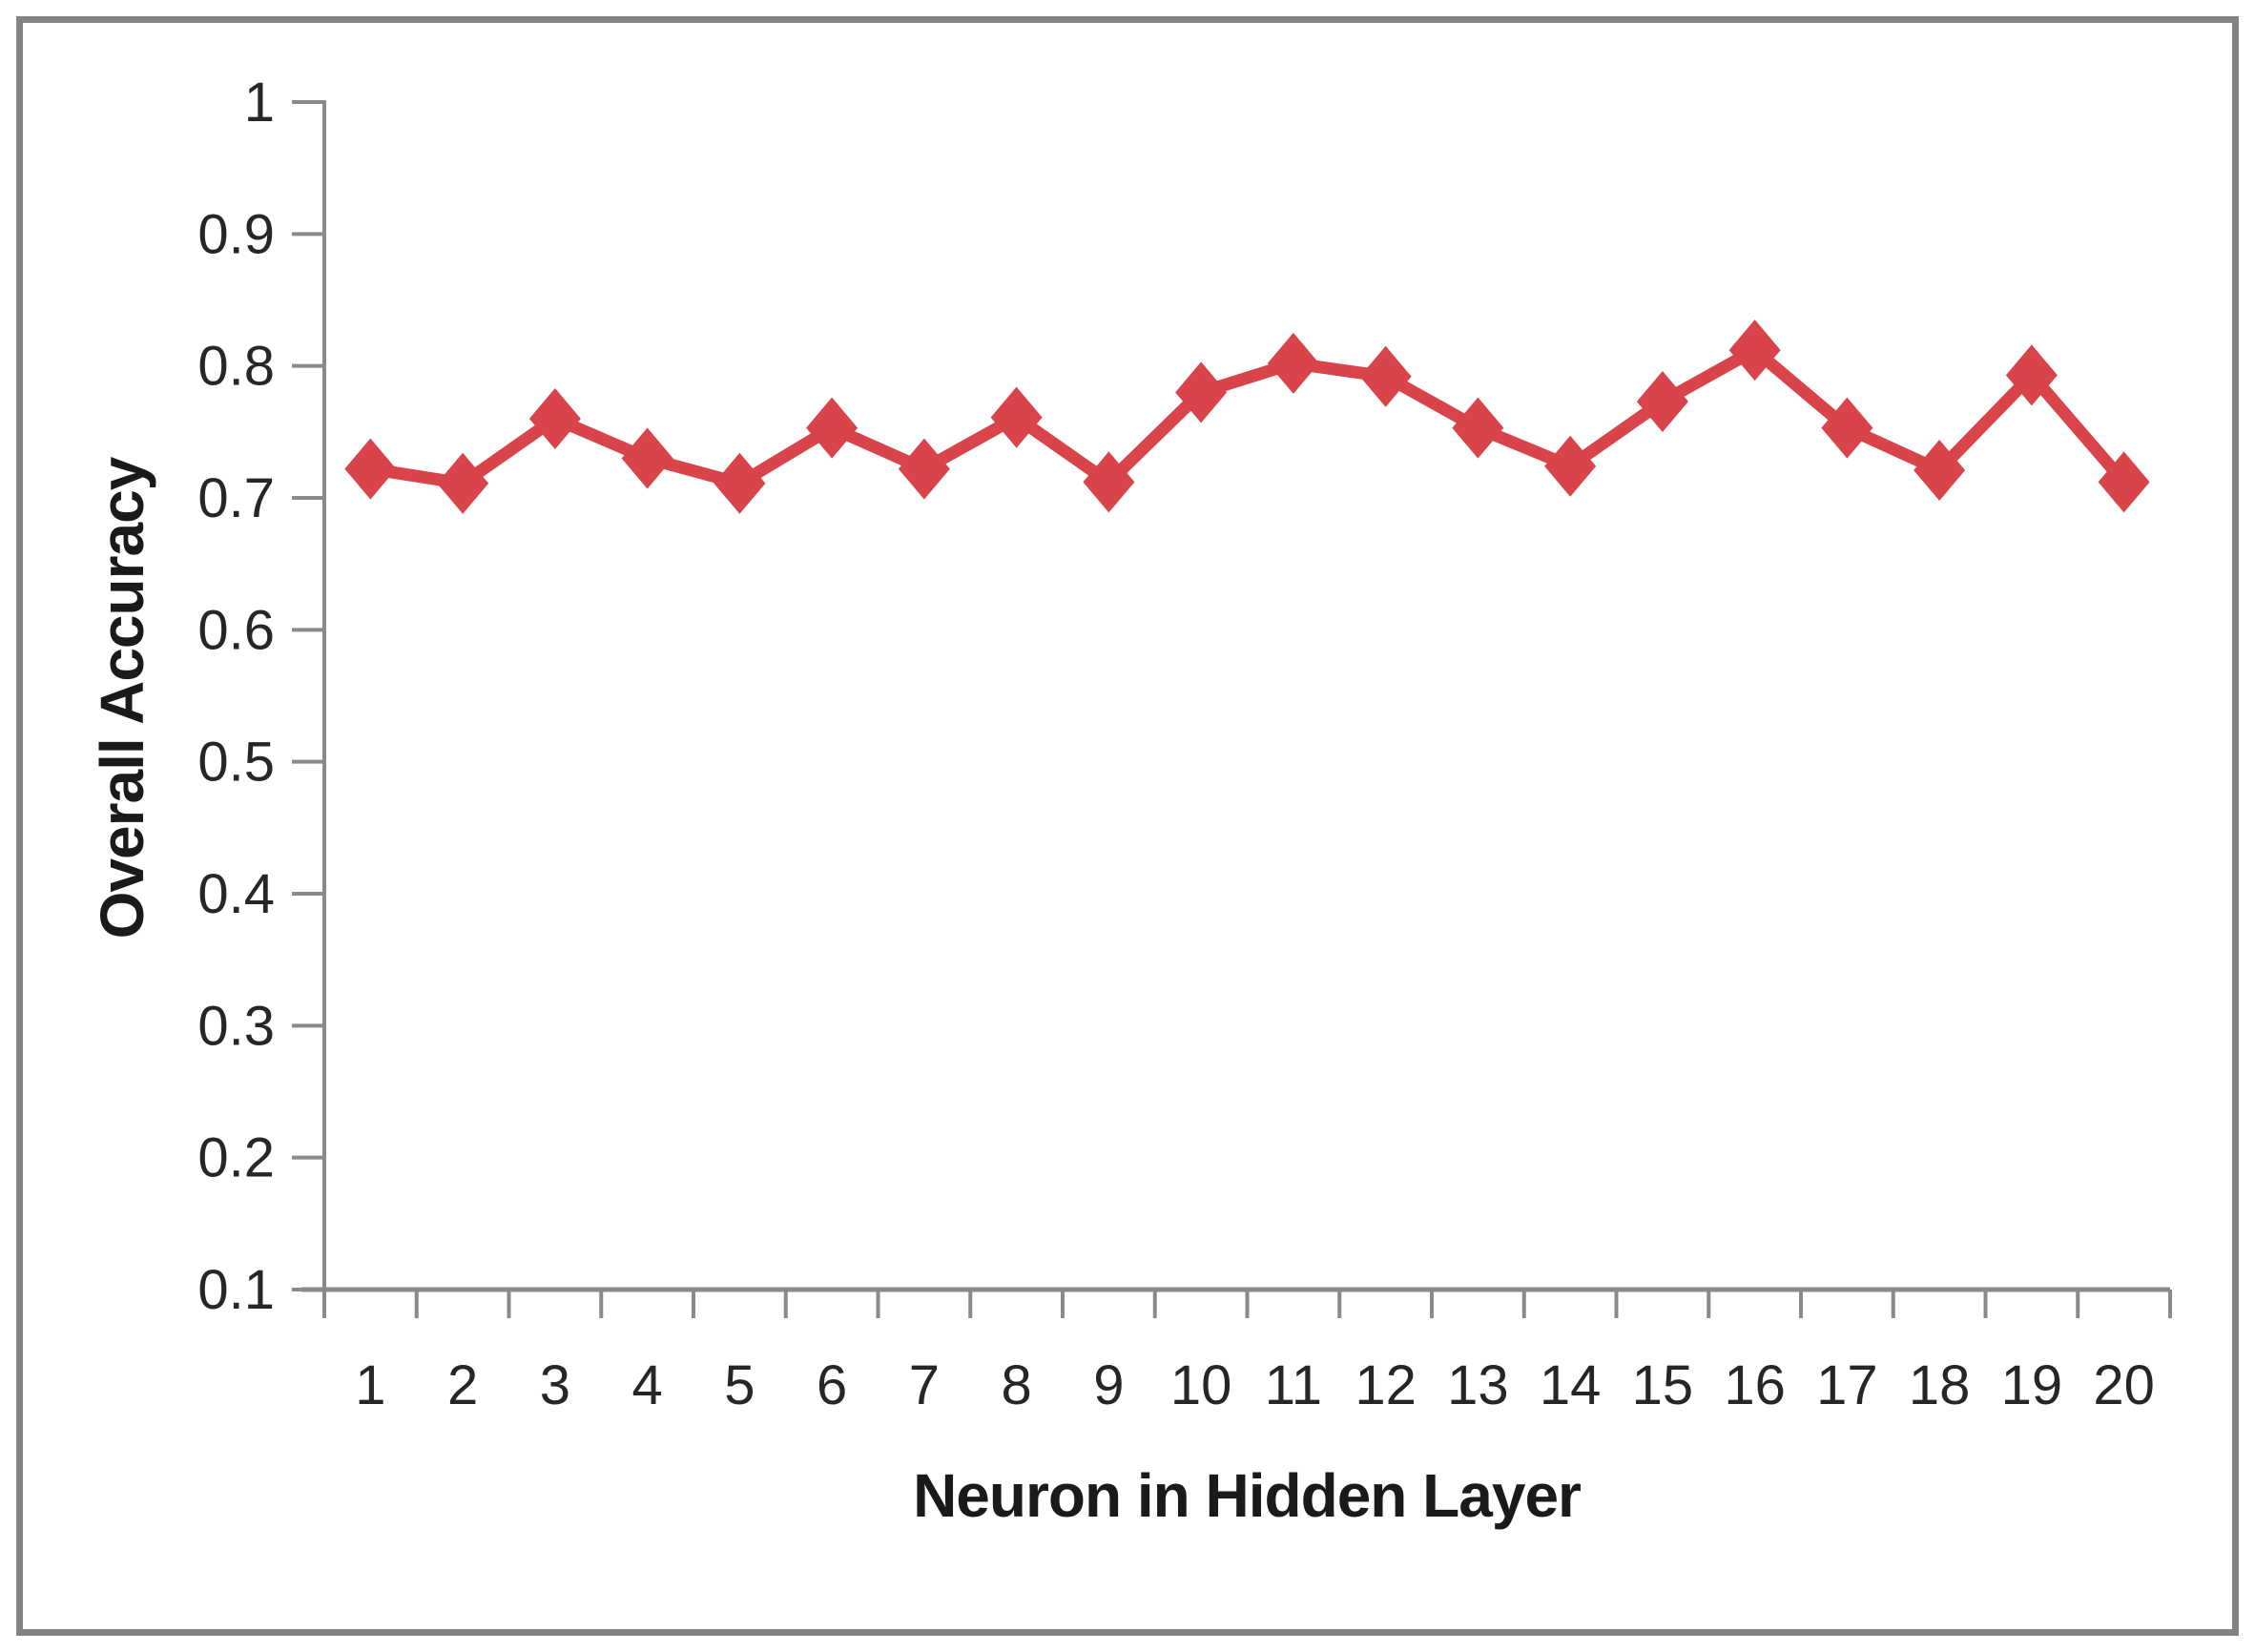 The height and width of the screenshot is (1652, 2255). Describe the element at coordinates (646, 1385) in the screenshot. I see `x-tick-label: 4` at that location.